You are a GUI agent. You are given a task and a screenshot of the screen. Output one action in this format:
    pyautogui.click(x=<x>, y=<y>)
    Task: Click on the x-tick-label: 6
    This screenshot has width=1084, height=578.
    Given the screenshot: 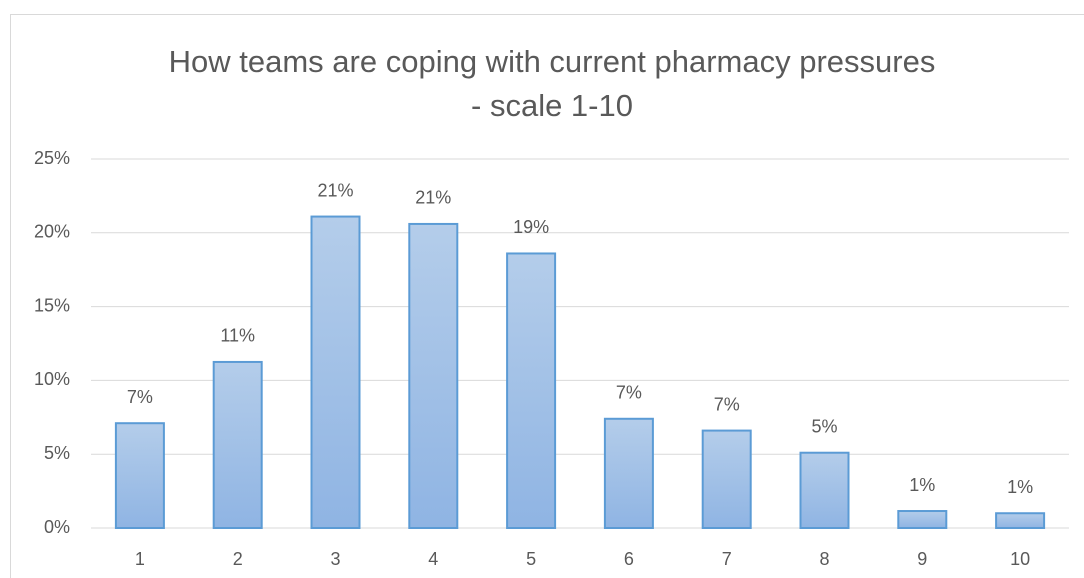 What is the action you would take?
    pyautogui.click(x=629, y=559)
    